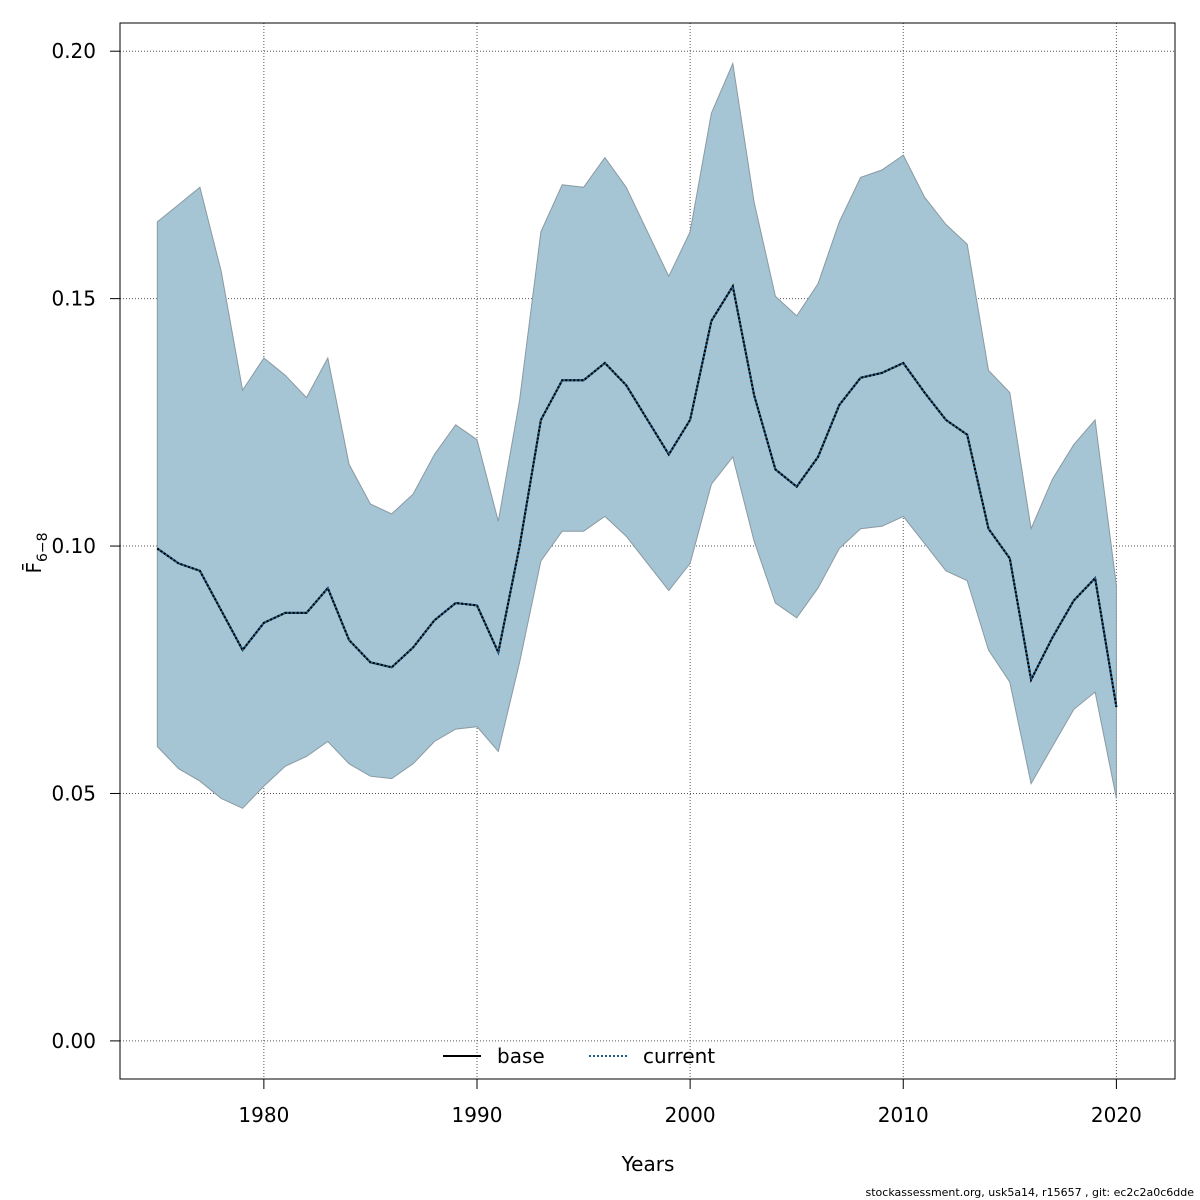 Image resolution: width=1200 pixels, height=1200 pixels. What do you see at coordinates (690, 1102) in the screenshot?
I see `x-axis: 1980 1990 2000 2010 2020` at bounding box center [690, 1102].